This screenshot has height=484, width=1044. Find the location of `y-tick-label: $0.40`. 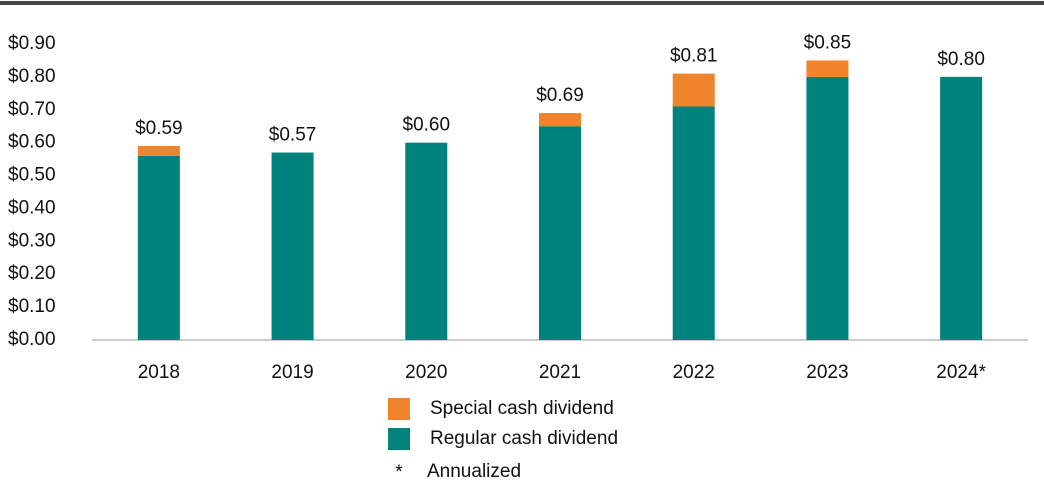

y-tick-label: $0.40 is located at coordinates (32, 207).